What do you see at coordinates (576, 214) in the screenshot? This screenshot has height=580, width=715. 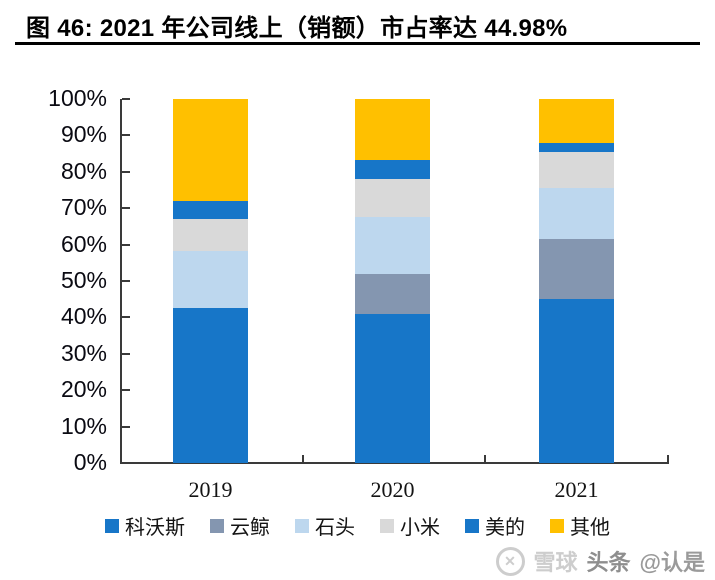 I see `bar-segment-石头-2021` at bounding box center [576, 214].